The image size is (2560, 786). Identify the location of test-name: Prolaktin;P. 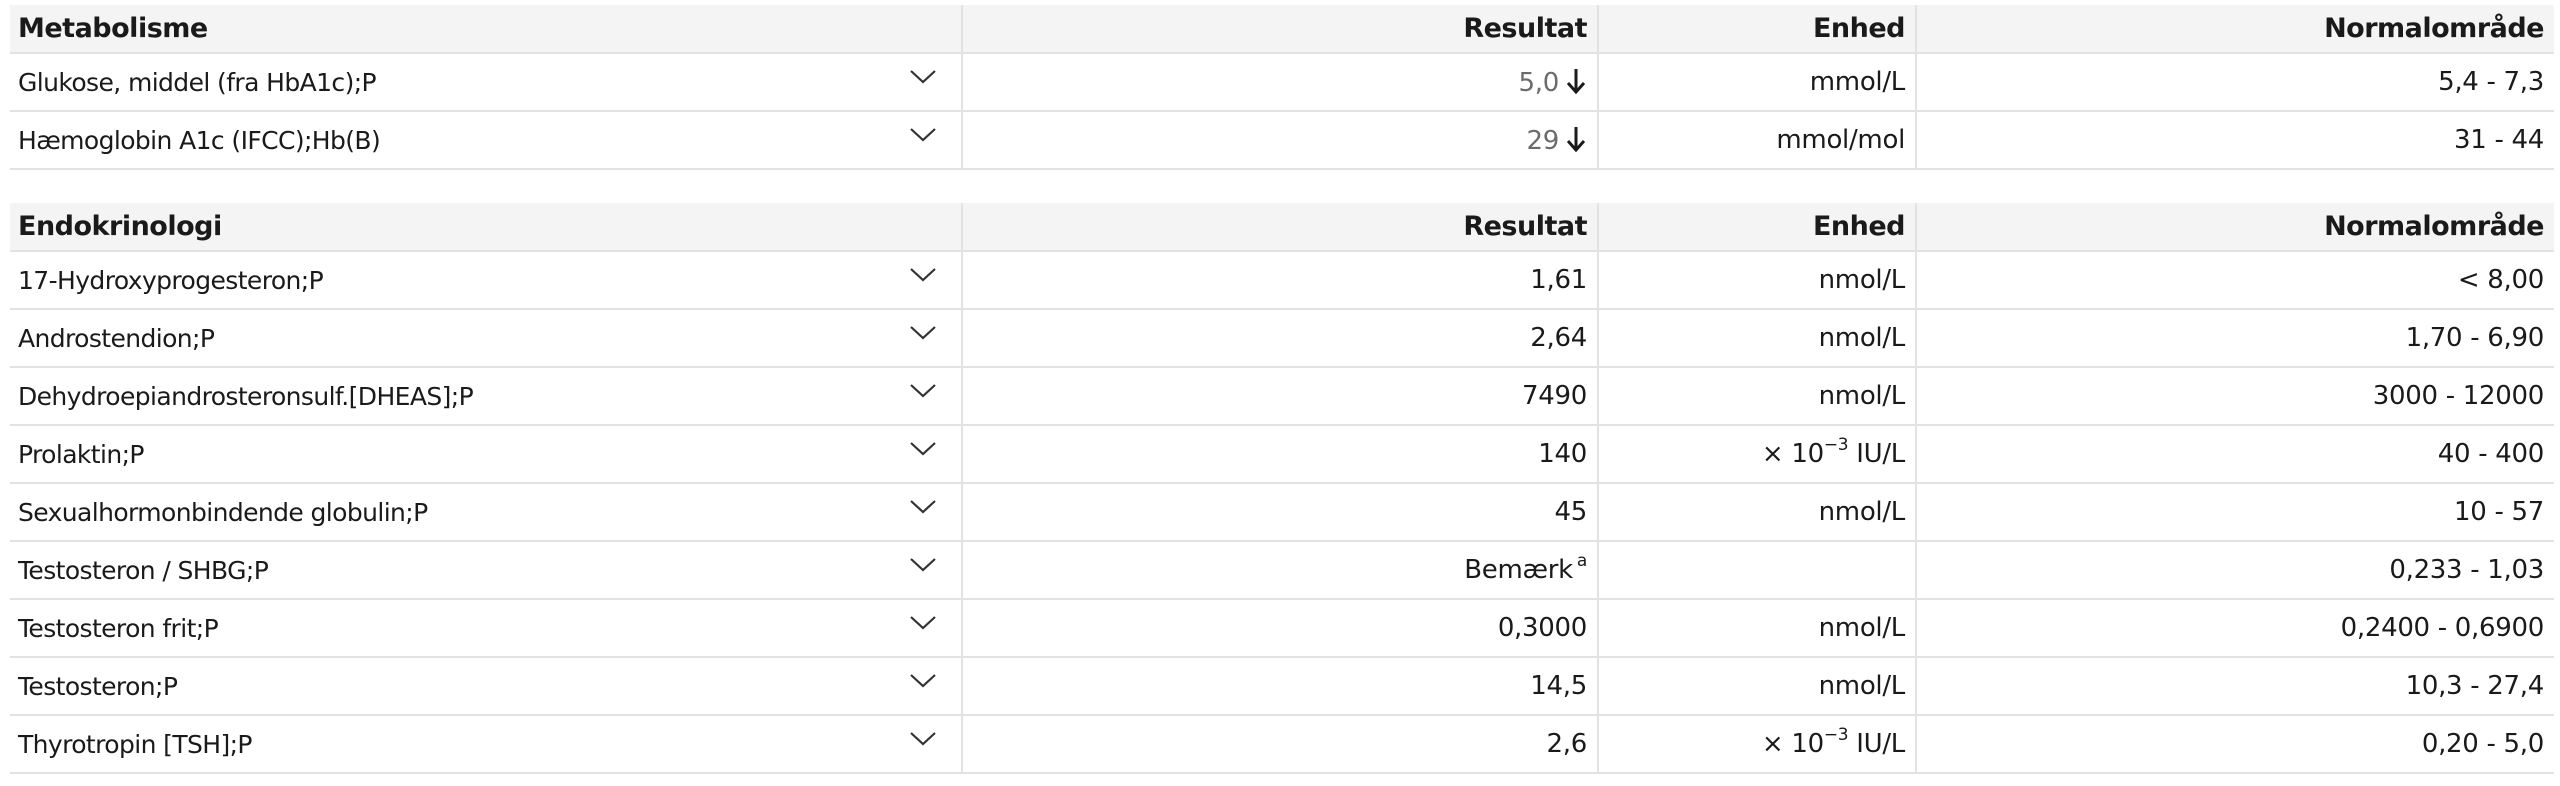
(81, 454).